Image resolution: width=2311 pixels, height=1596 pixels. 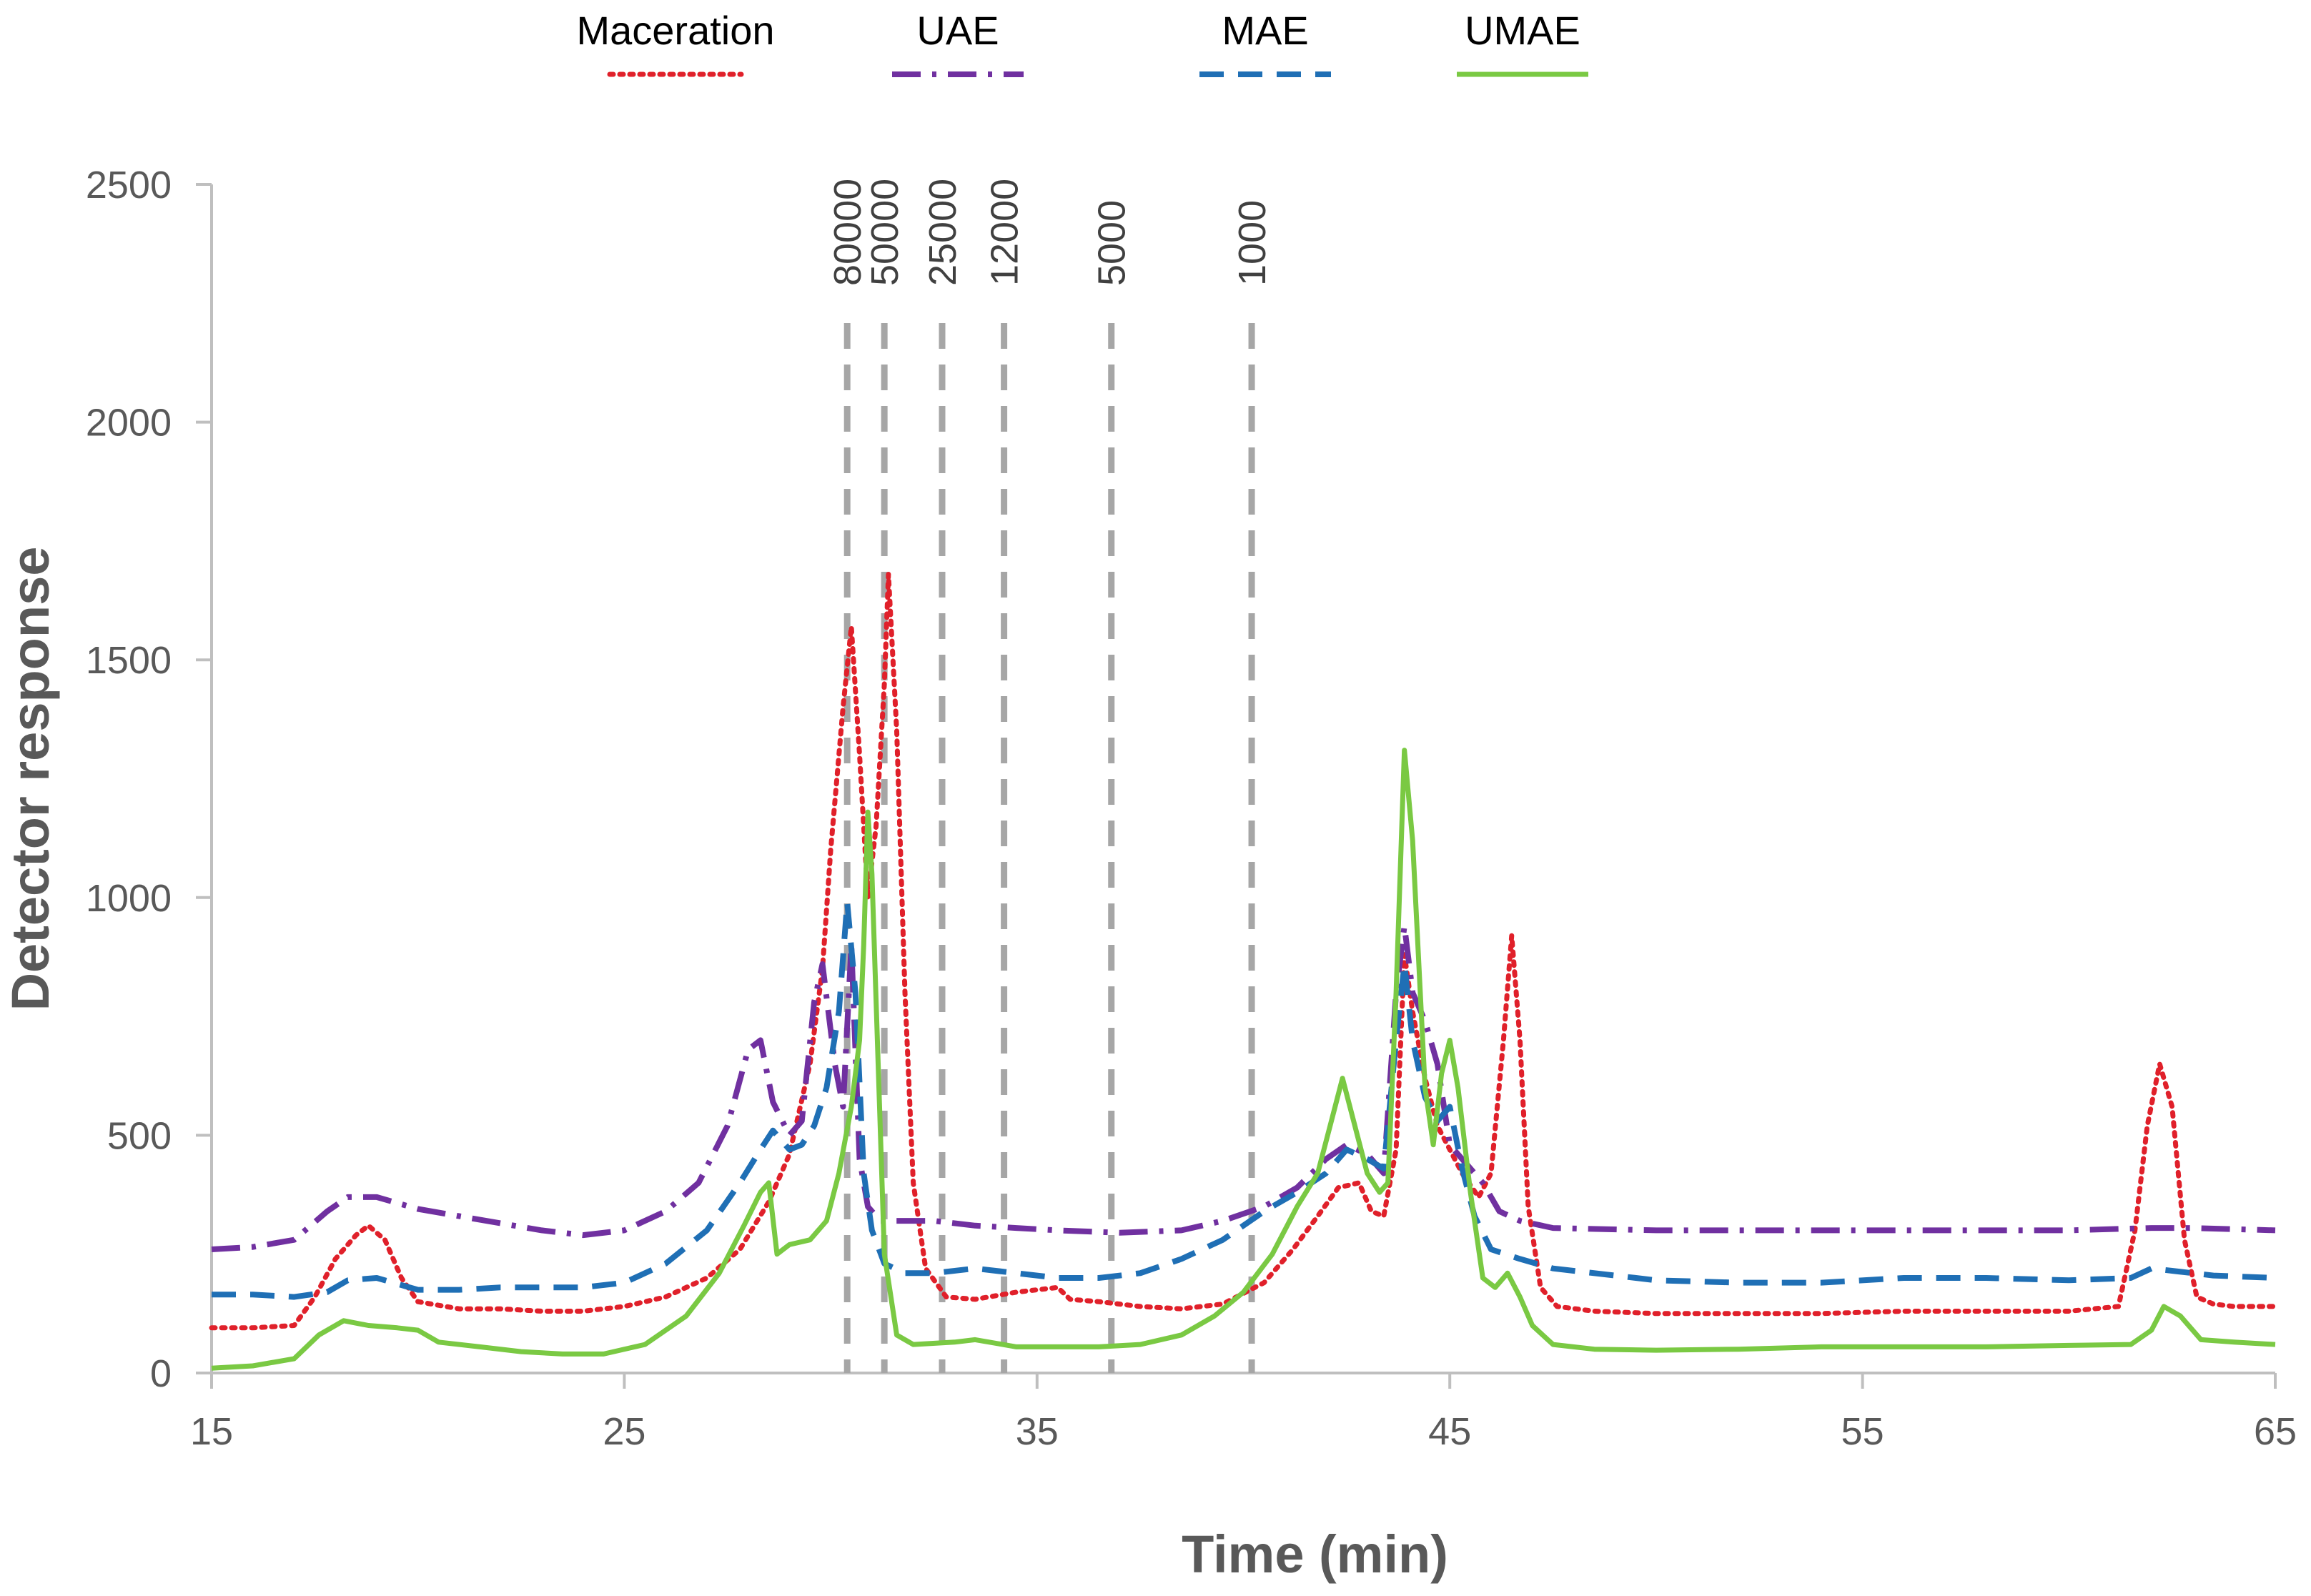 What do you see at coordinates (2275, 1431) in the screenshot?
I see `x-tick-label: 65` at bounding box center [2275, 1431].